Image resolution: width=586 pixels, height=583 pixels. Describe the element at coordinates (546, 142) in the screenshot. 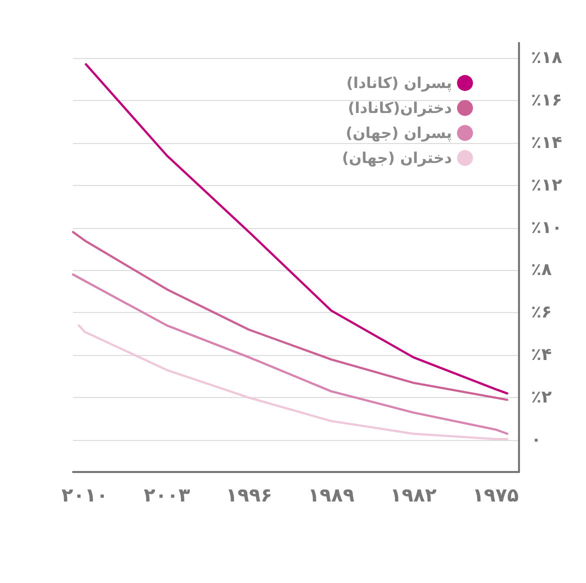

I see `y-tick-label: ٪۱۴` at that location.